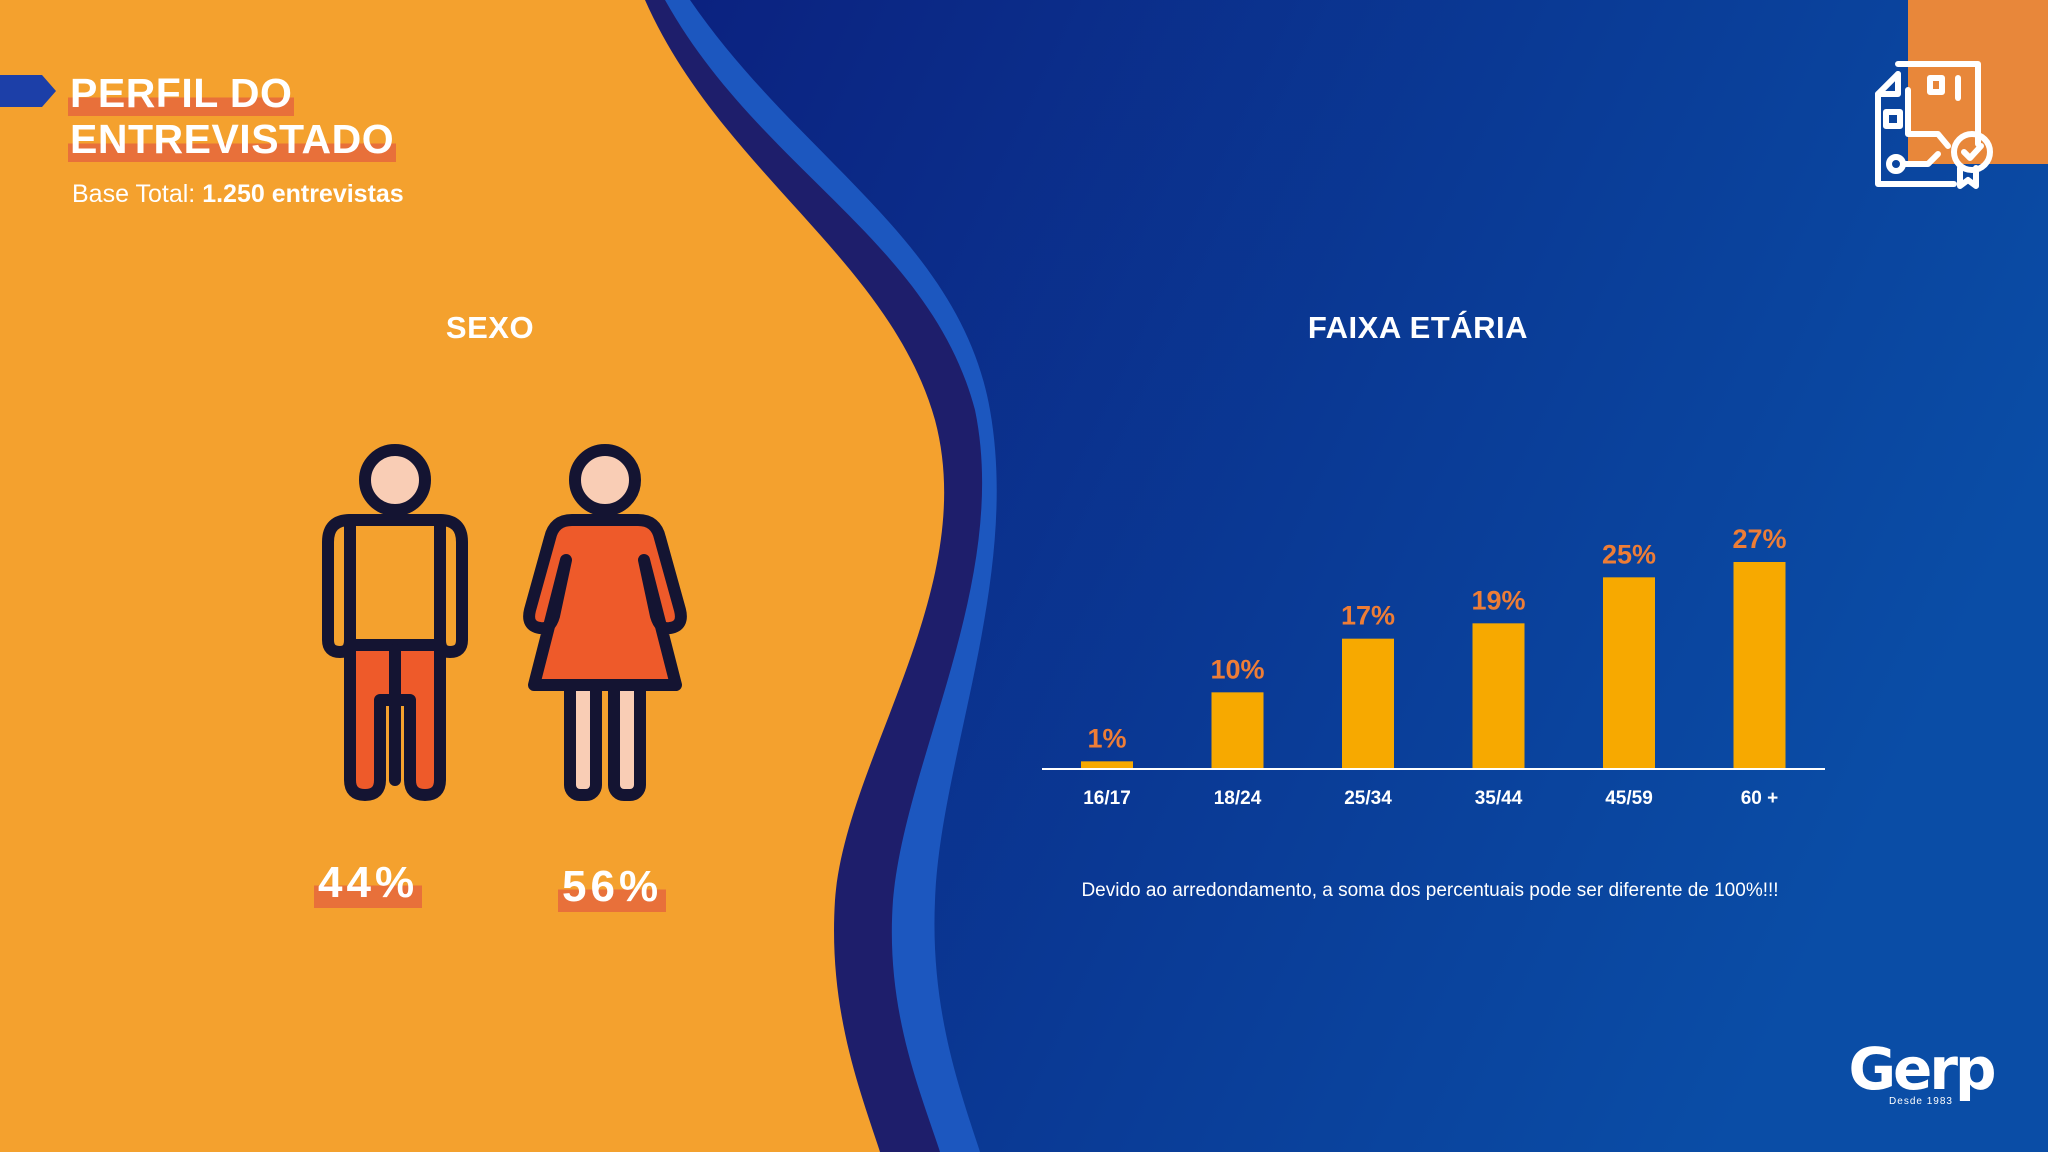 This screenshot has height=1152, width=2048. I want to click on bar-value-label: 27%, so click(1759, 539).